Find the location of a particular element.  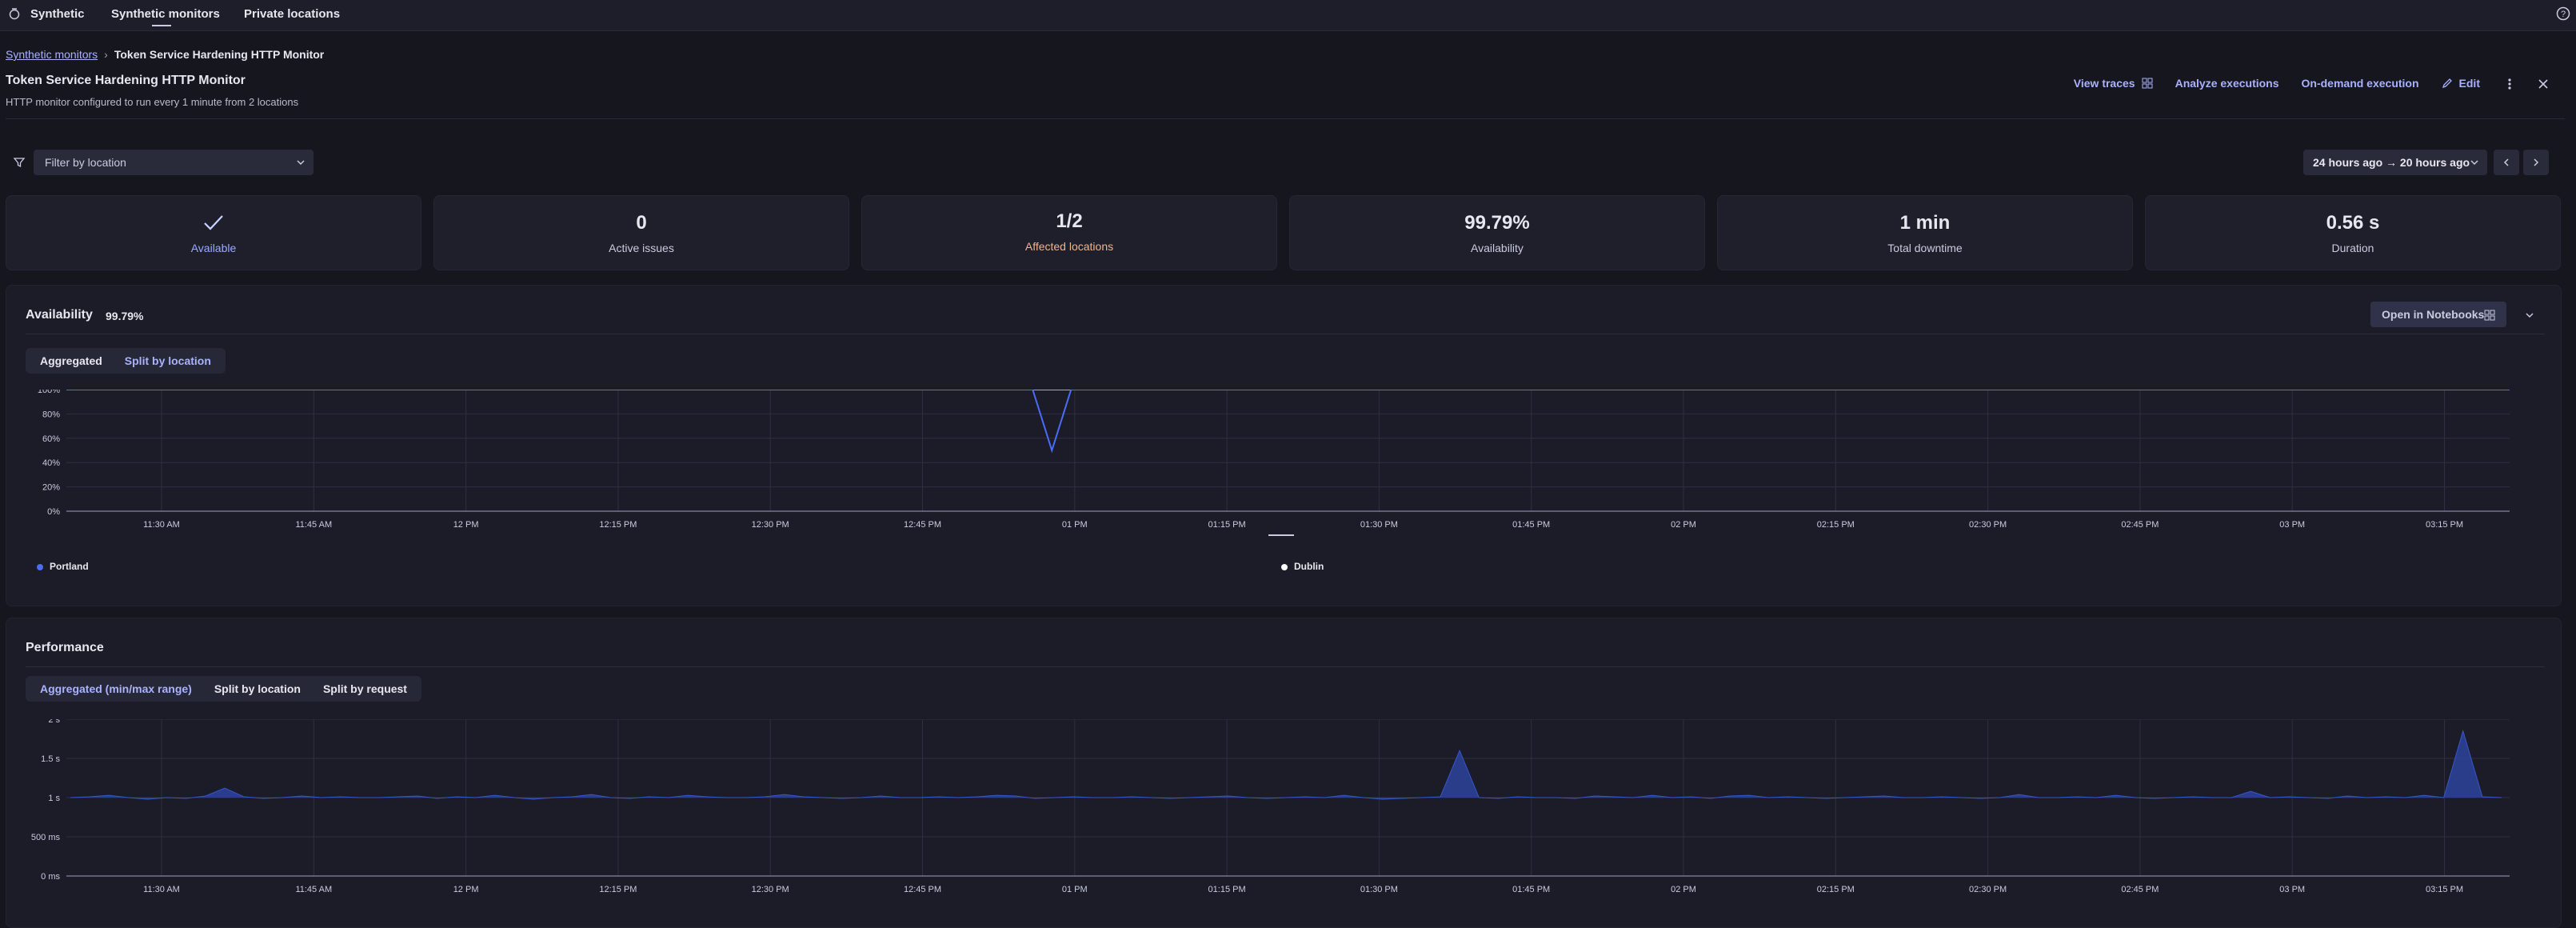

legend-item-dublin: Dublin is located at coordinates (1302, 566).